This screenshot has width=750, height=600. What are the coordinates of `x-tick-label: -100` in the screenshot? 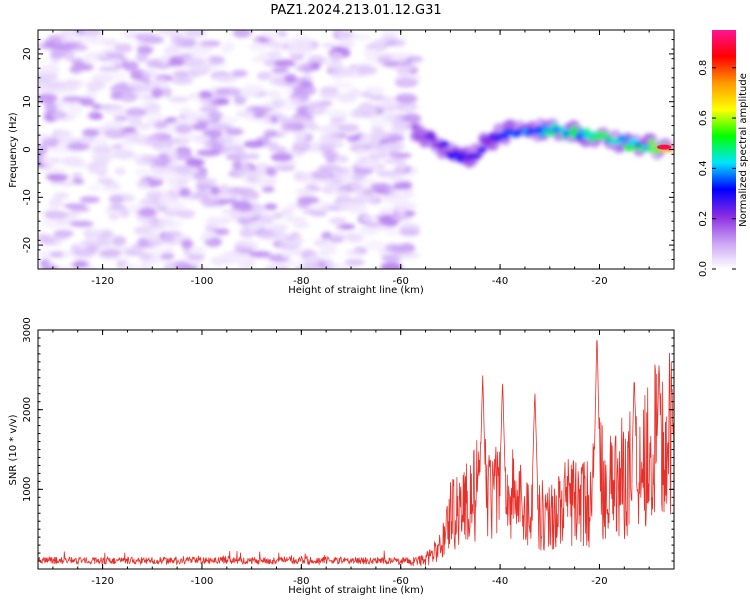 It's located at (202, 281).